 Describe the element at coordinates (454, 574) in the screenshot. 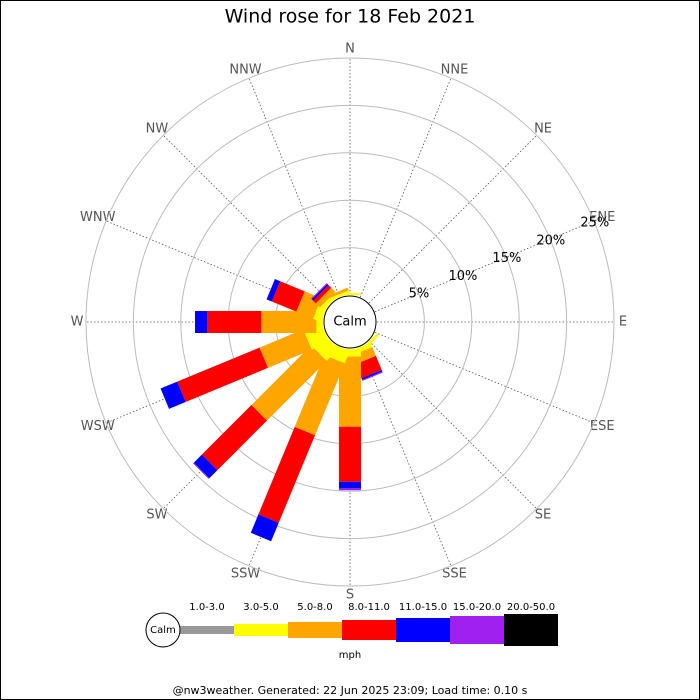

I see `direction-label: SSE` at that location.